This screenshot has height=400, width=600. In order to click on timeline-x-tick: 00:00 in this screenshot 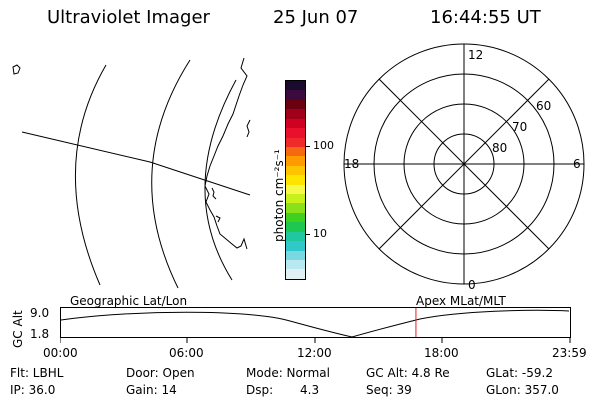, I will do `click(60, 353)`.